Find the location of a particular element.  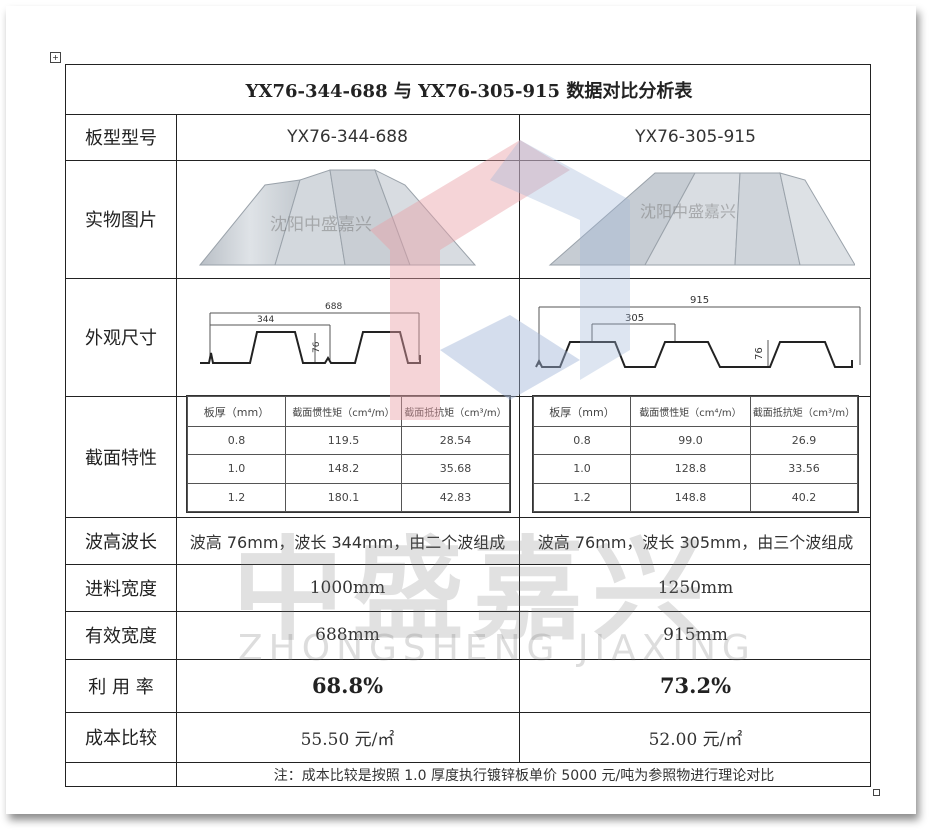

cost-1: 55.50 元/㎡ is located at coordinates (347, 739).